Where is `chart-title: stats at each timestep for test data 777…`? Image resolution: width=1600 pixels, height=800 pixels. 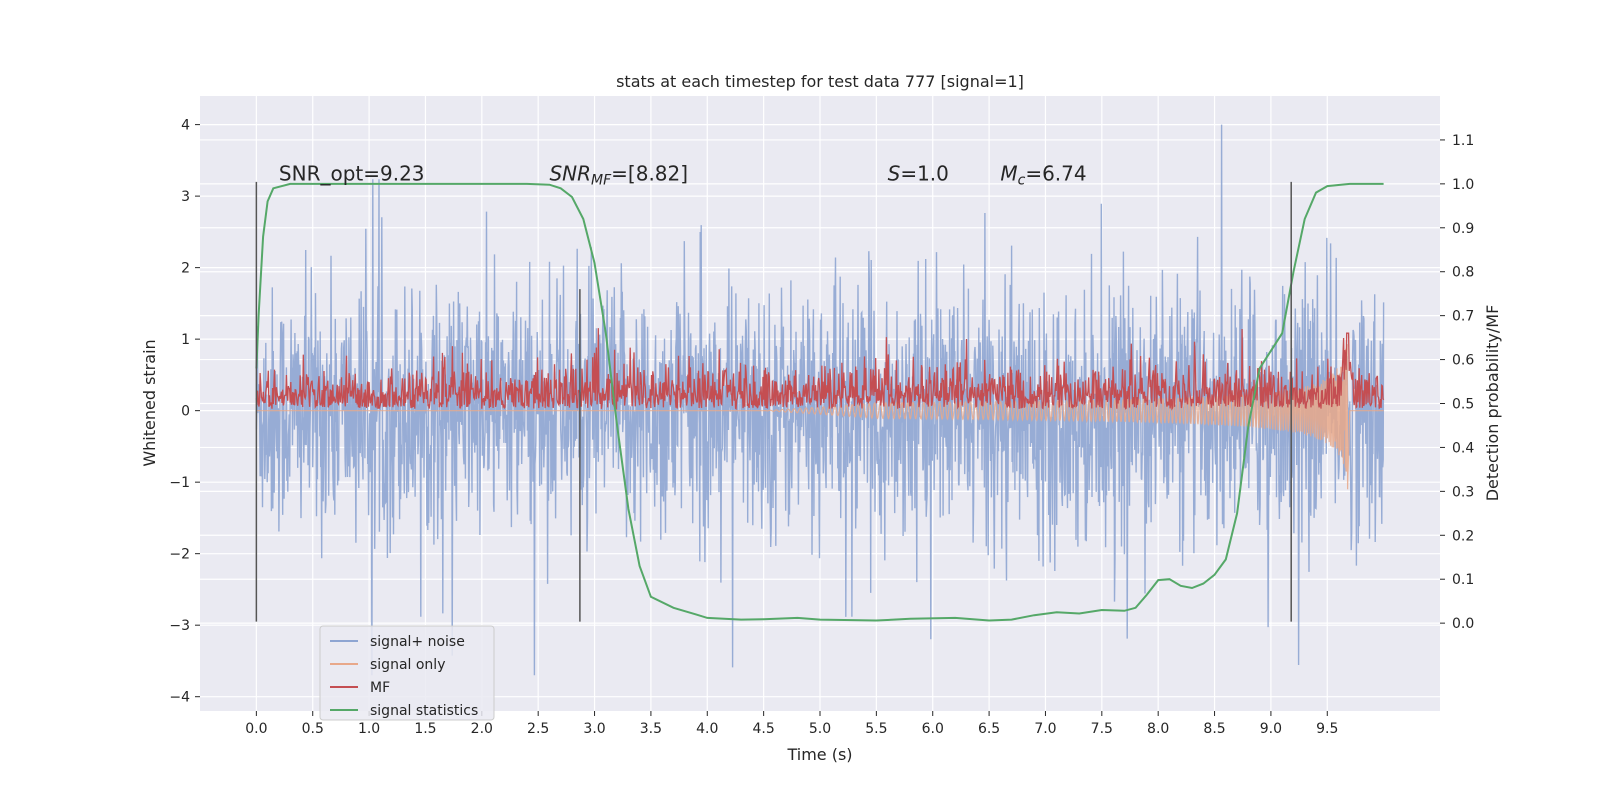 chart-title: stats at each timestep for test data 777… is located at coordinates (820, 81).